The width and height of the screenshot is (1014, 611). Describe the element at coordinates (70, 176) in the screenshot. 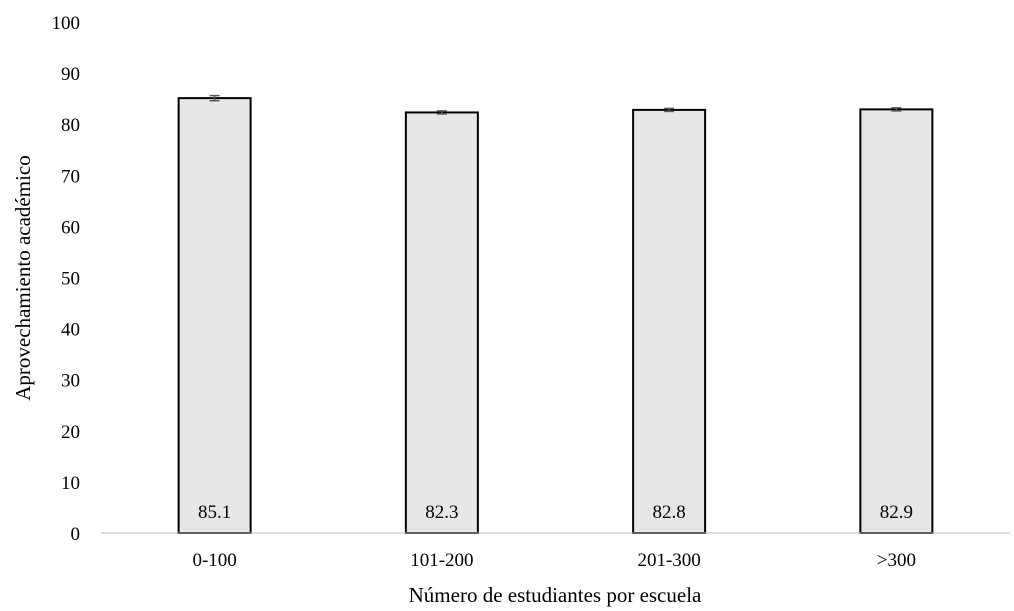

I see `y-tick-label: 70` at that location.